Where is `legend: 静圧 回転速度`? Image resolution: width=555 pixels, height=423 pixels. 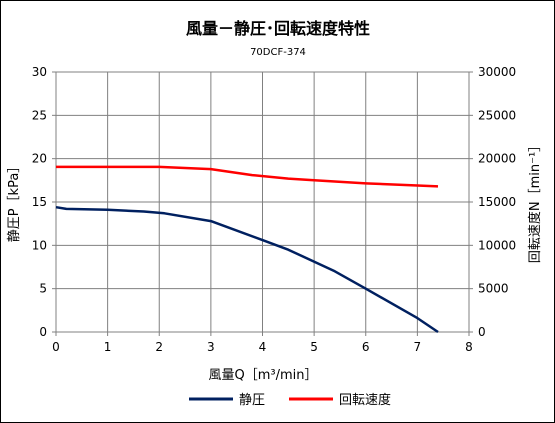 legend: 静圧 回転速度 is located at coordinates (290, 400).